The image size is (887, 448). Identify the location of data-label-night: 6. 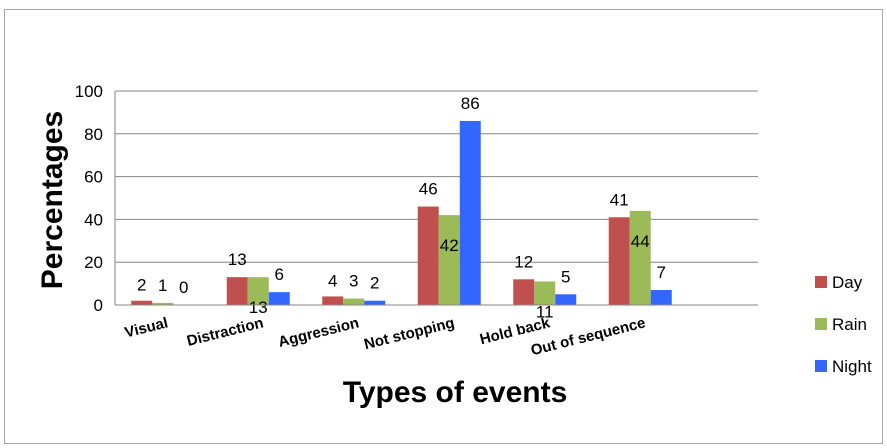
(279, 274).